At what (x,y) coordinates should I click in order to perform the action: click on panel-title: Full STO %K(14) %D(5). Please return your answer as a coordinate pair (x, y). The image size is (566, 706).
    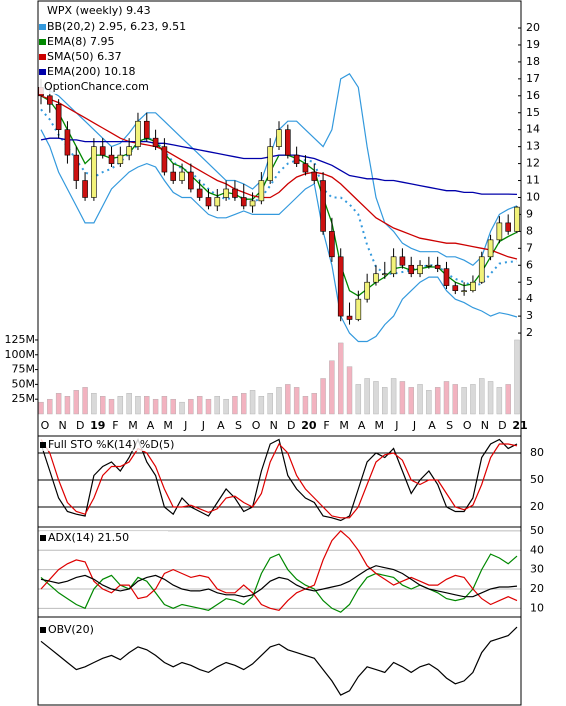
    Looking at the image, I should click on (111, 444).